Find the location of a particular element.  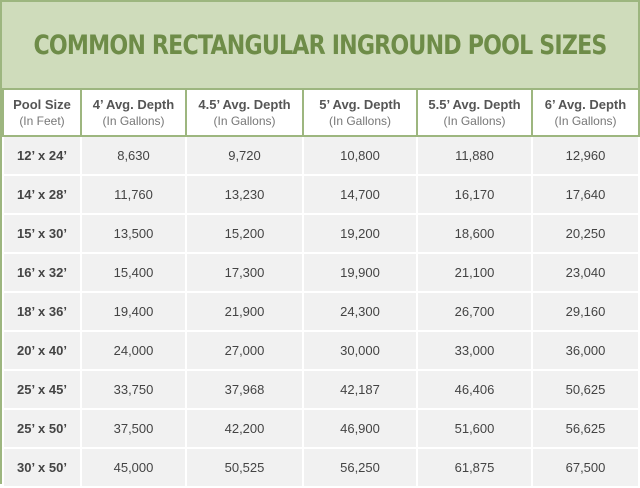

column-header: 5’ Avg. Depth (In Gallons) is located at coordinates (360, 112).